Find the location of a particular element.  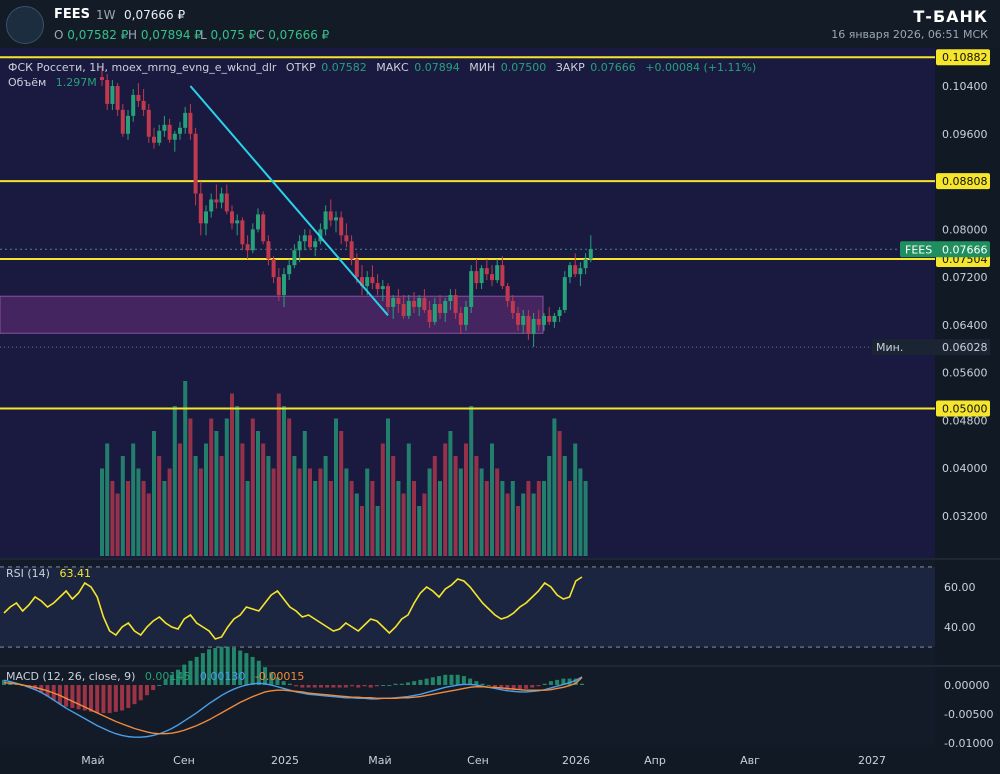

timeframe: 1W is located at coordinates (106, 15).